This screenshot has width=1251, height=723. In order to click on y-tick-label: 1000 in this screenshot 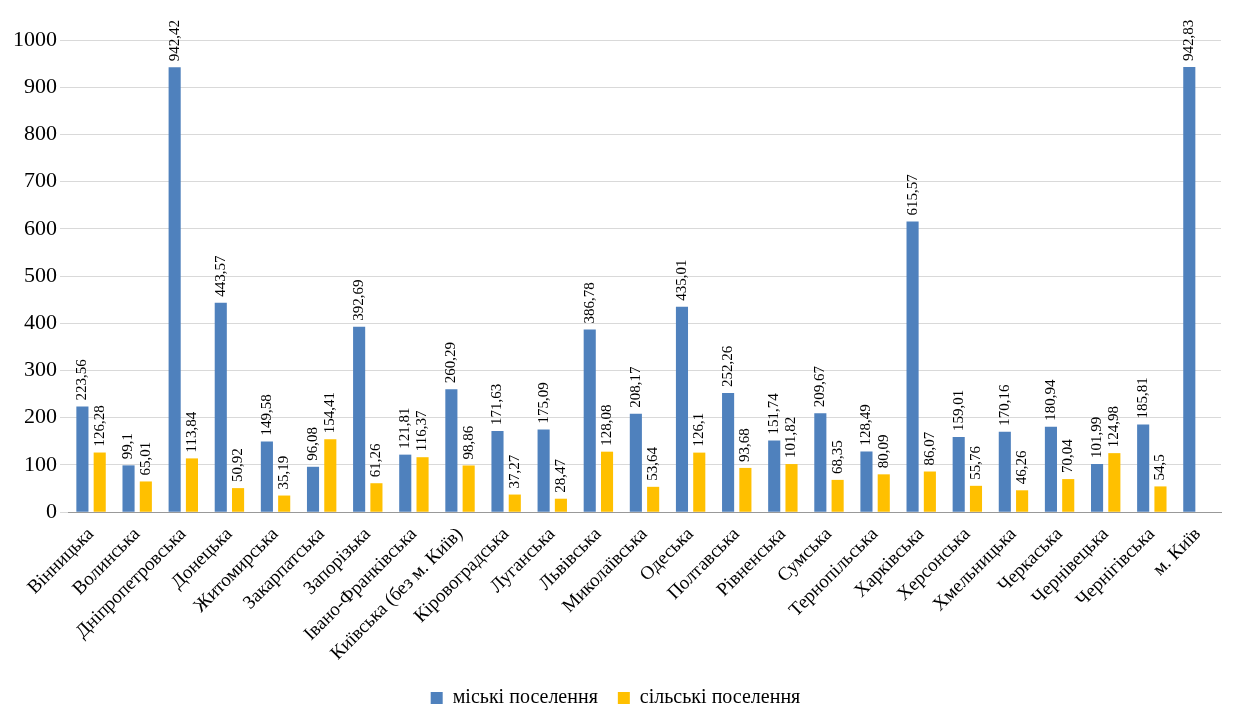, I will do `click(35, 38)`.